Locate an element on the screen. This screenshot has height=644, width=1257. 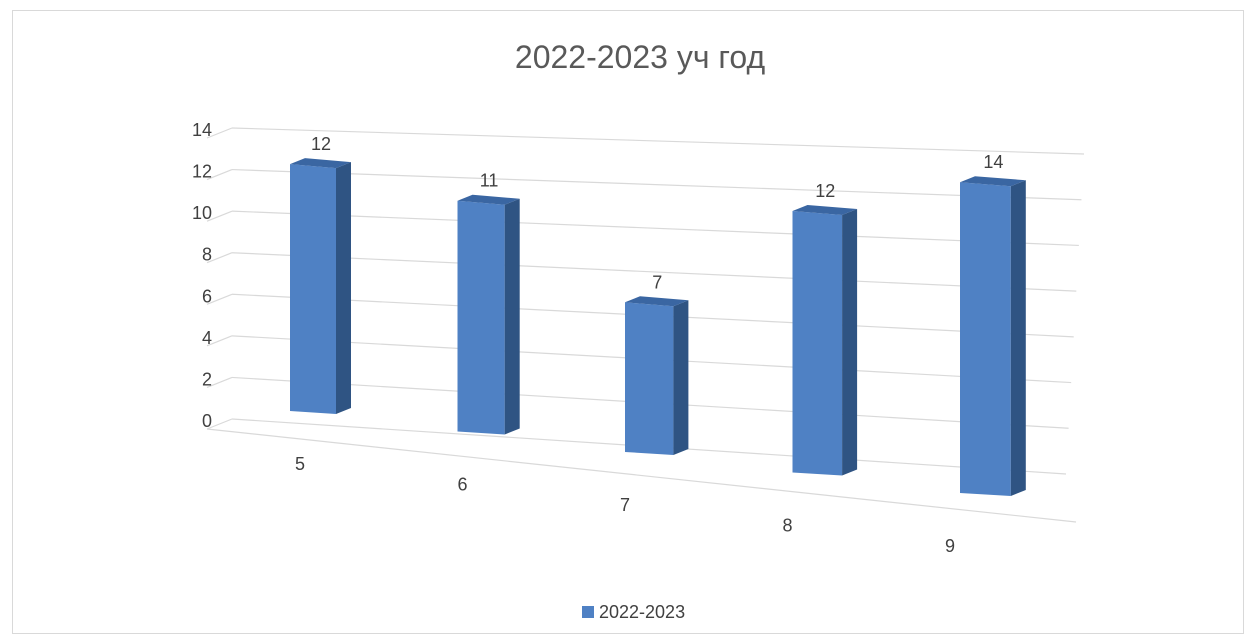
x-tick-label: 9 is located at coordinates (950, 546).